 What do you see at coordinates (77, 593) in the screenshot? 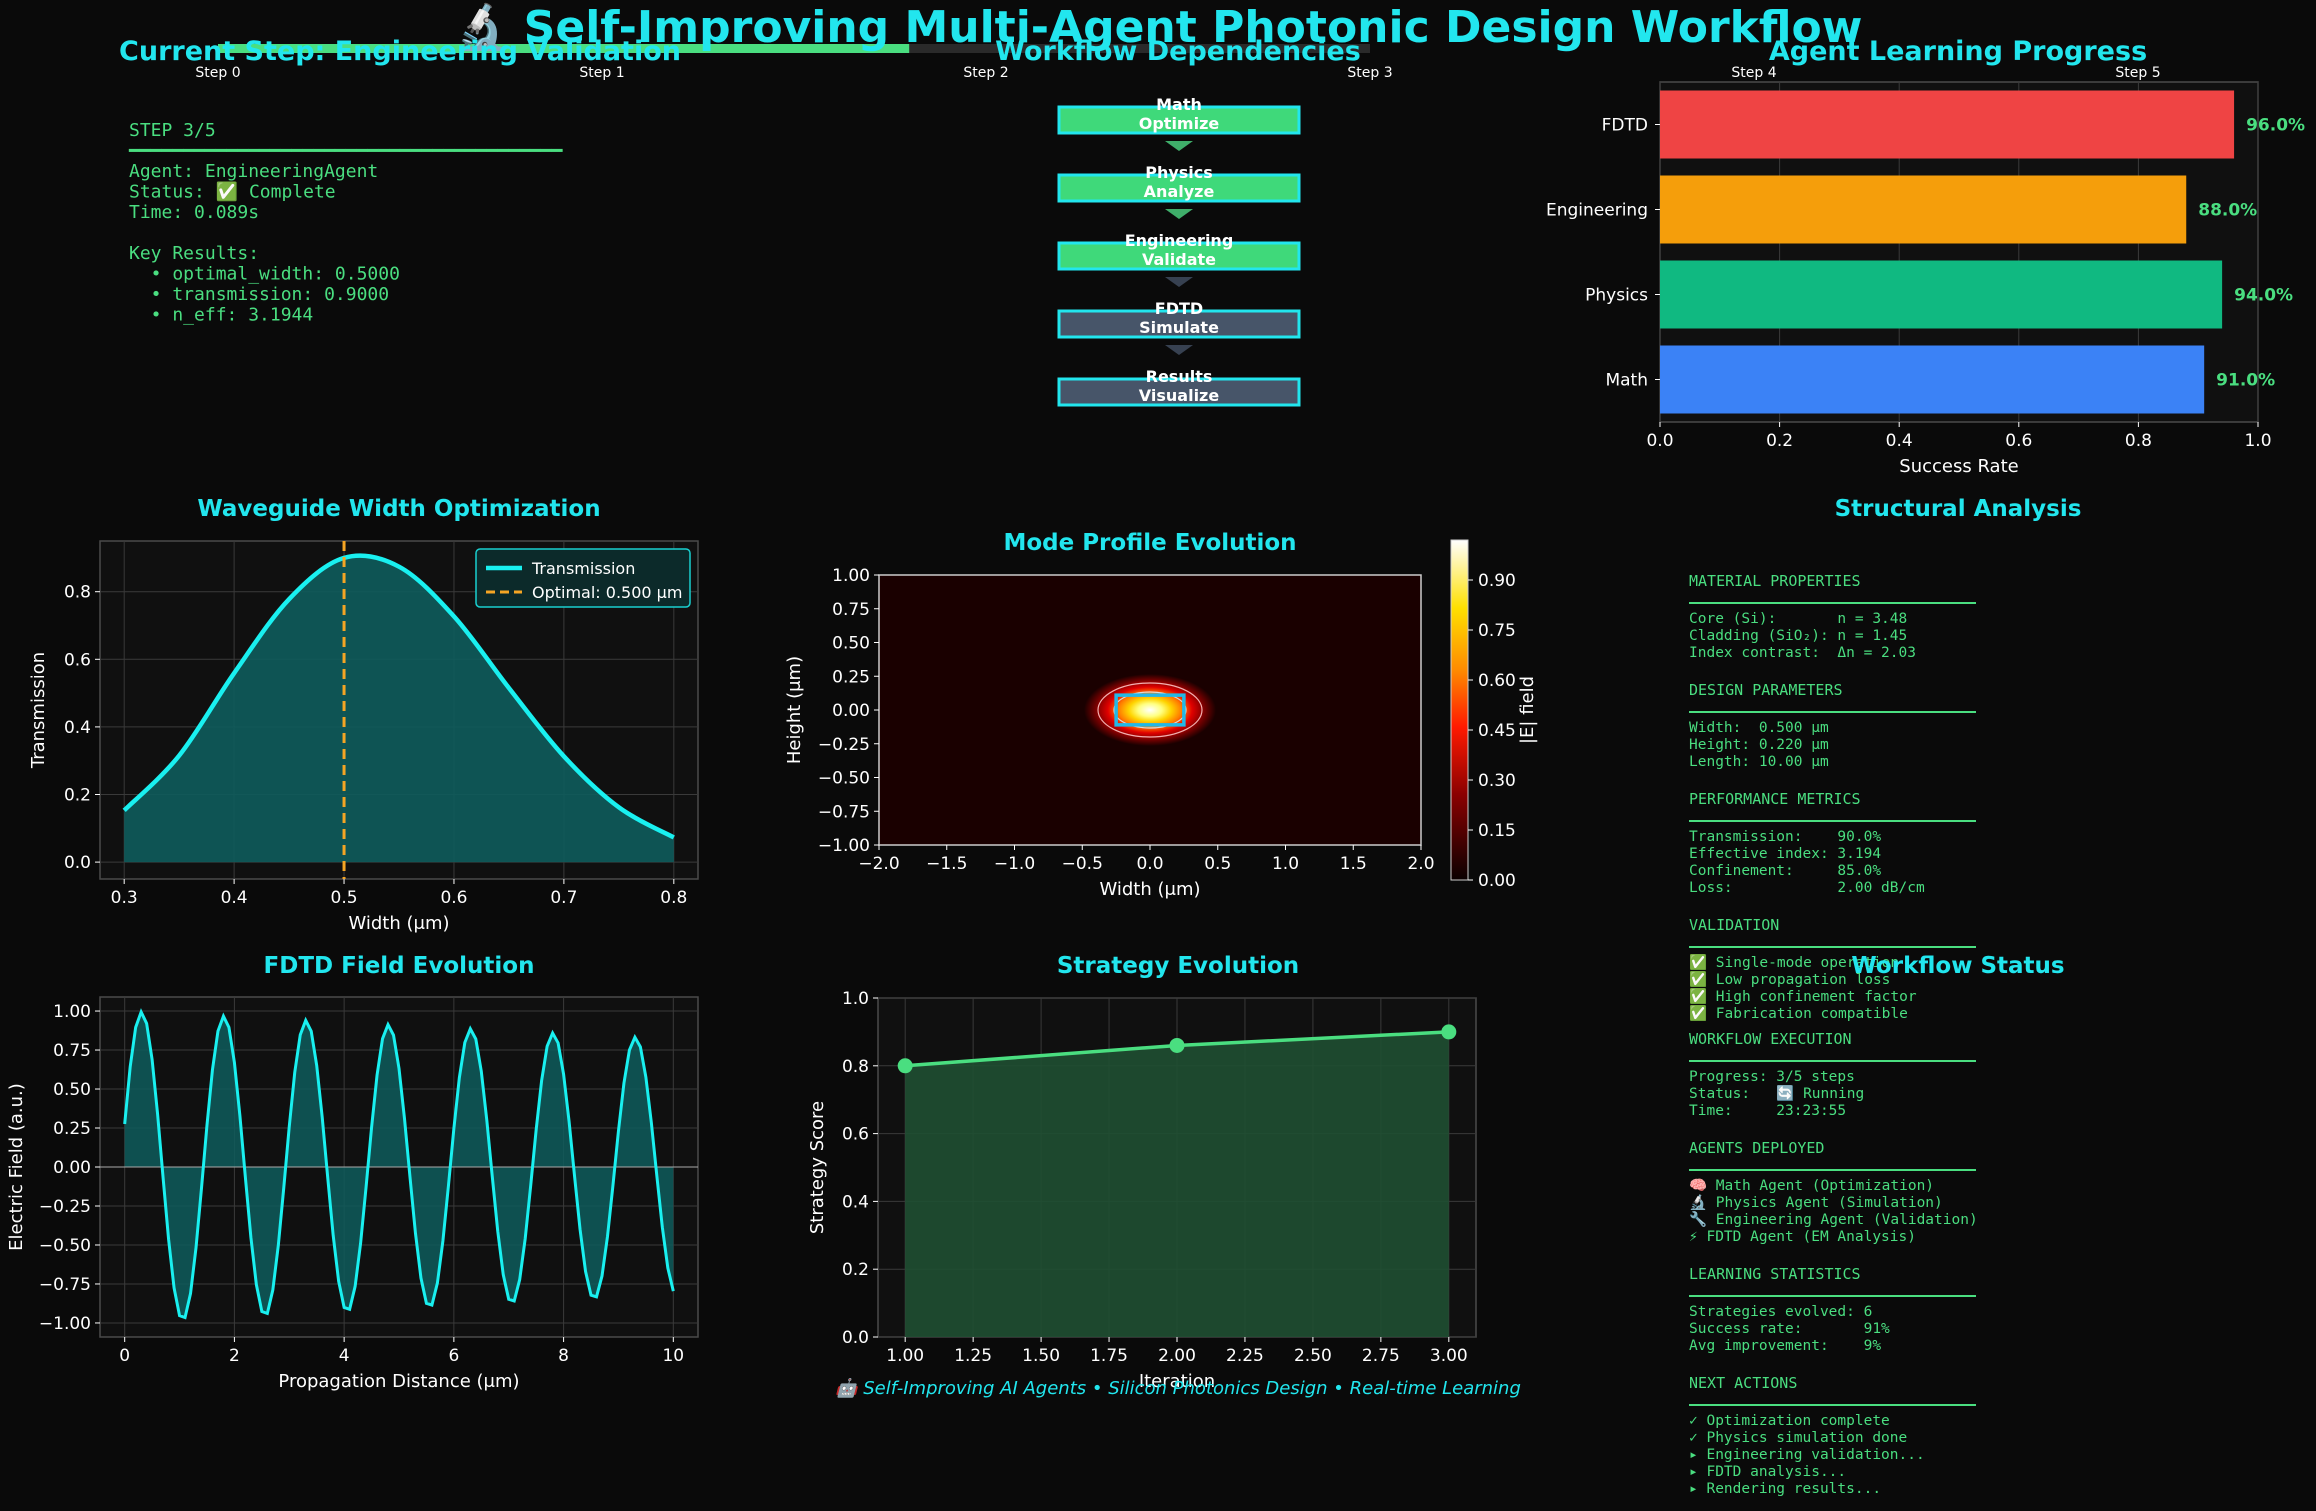
I see `width-ytick-label: 0.8` at bounding box center [77, 593].